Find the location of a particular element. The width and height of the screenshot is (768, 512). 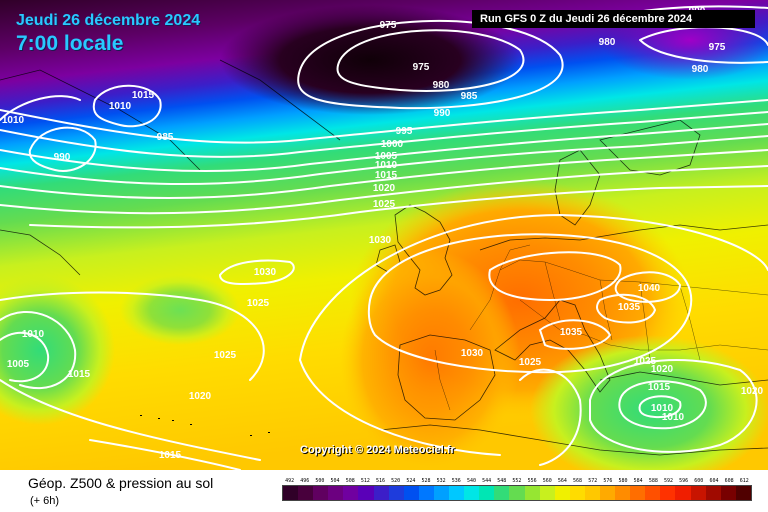

legend-value: 508 is located at coordinates (350, 481).